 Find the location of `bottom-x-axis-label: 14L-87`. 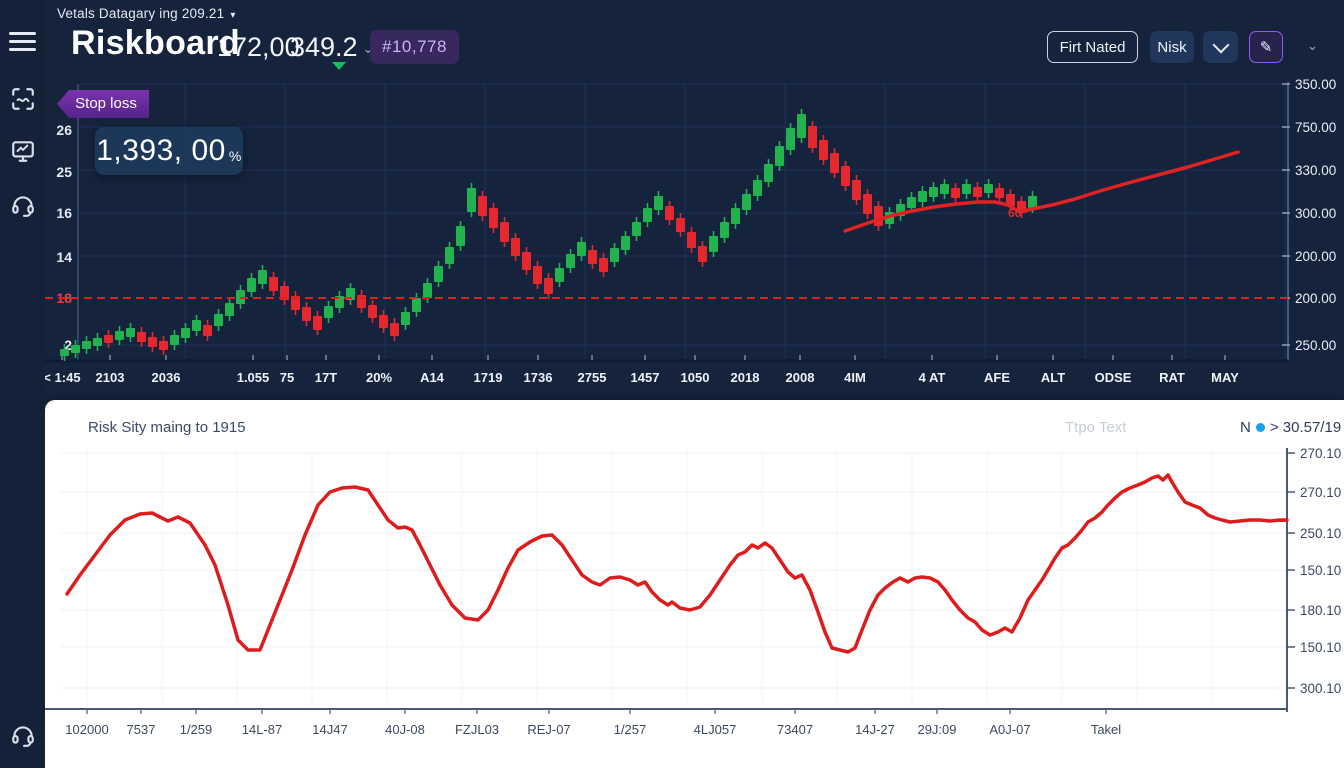

bottom-x-axis-label: 14L-87 is located at coordinates (262, 729).